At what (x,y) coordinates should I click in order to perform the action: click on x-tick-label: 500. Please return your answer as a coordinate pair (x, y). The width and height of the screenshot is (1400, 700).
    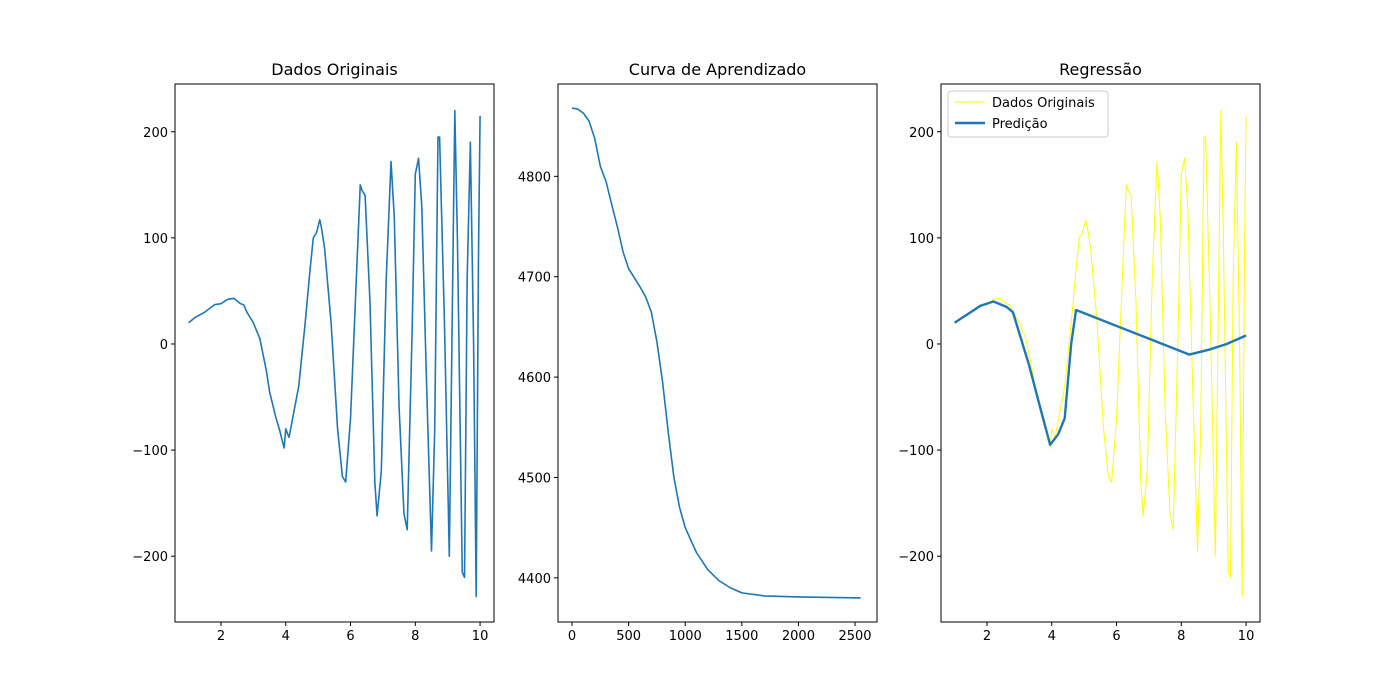
    Looking at the image, I should click on (628, 636).